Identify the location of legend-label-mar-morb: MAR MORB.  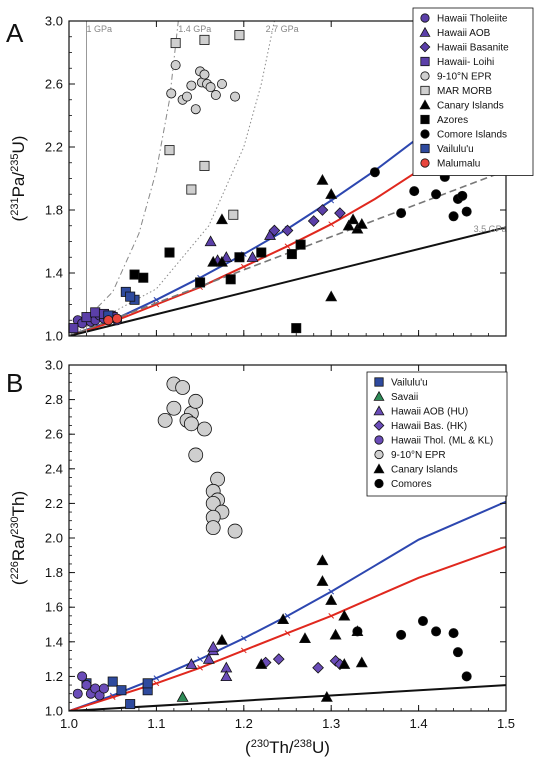
(464, 91).